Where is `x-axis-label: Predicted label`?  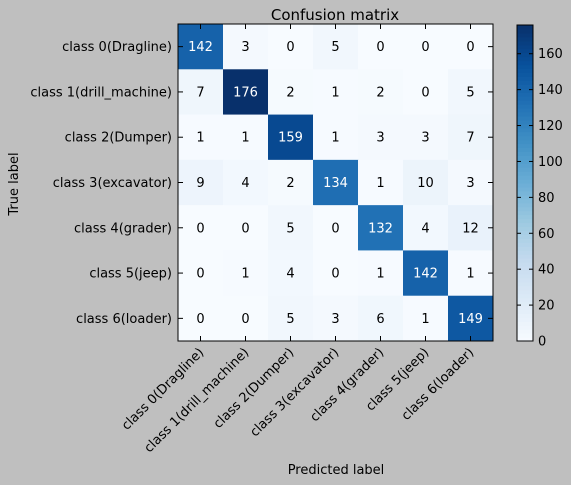
x-axis-label: Predicted label is located at coordinates (336, 470).